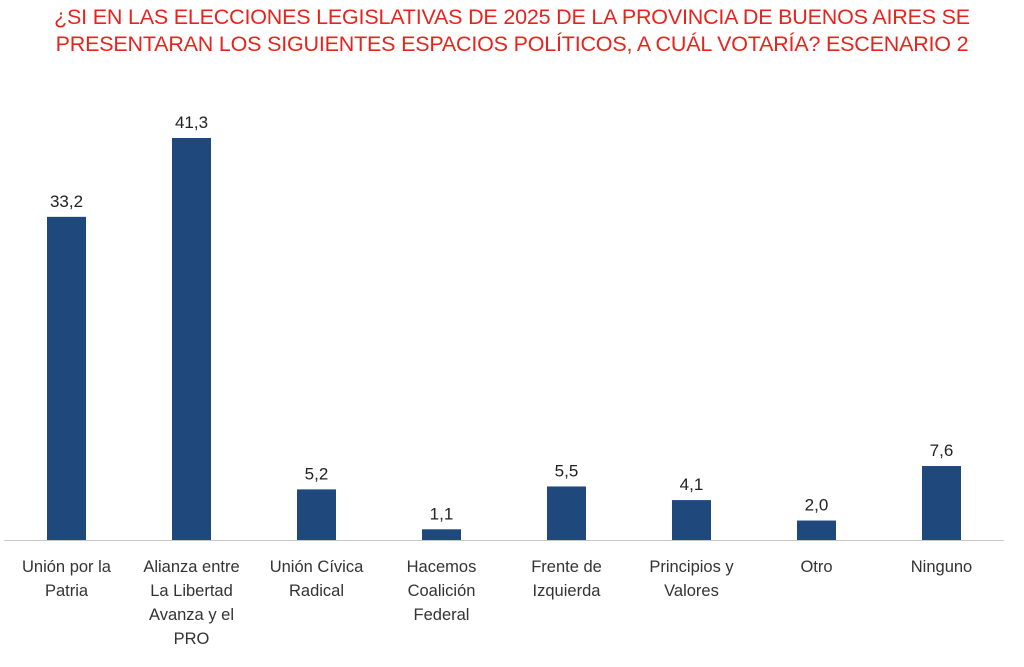 Image resolution: width=1024 pixels, height=667 pixels. What do you see at coordinates (317, 579) in the screenshot?
I see `category-label-2: Unión Cívica Radical` at bounding box center [317, 579].